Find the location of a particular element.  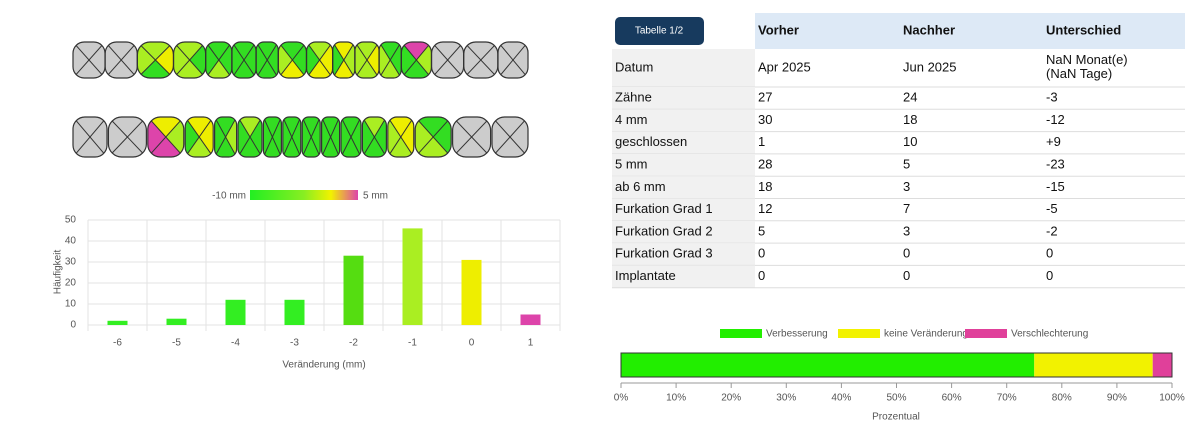

bar-segment is located at coordinates (1162, 365).